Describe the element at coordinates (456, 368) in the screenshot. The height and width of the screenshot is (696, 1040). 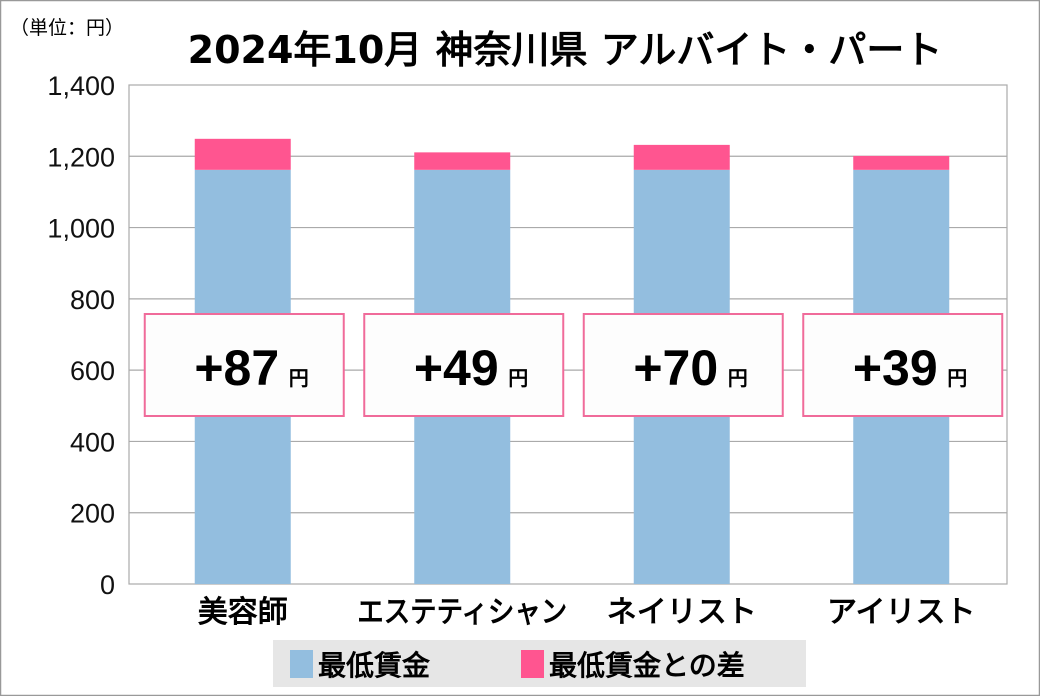
I see `data-label-value: +49` at that location.